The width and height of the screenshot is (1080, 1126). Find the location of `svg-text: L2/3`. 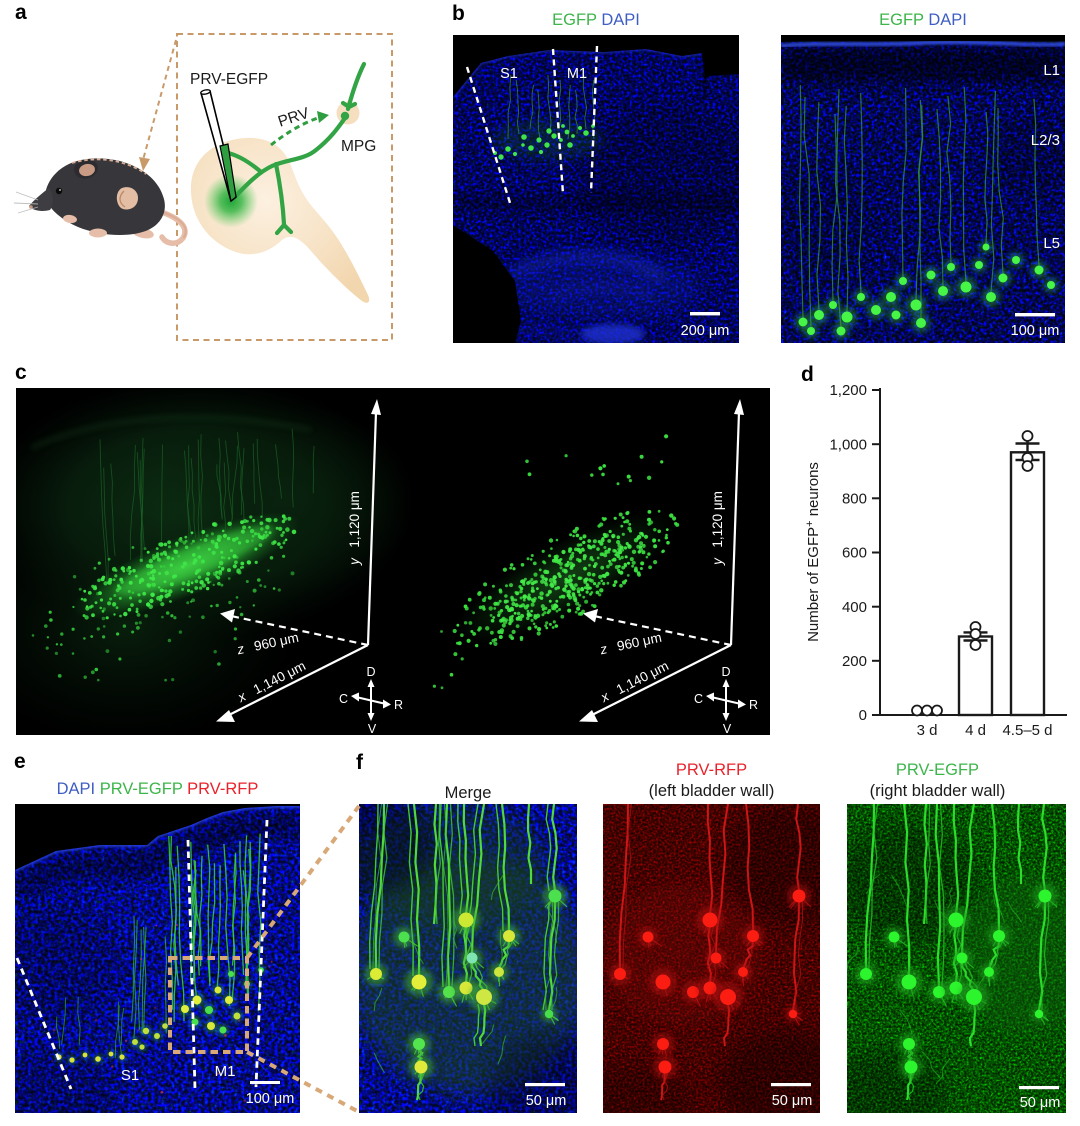

svg-text: L2/3 is located at coordinates (1045, 140).